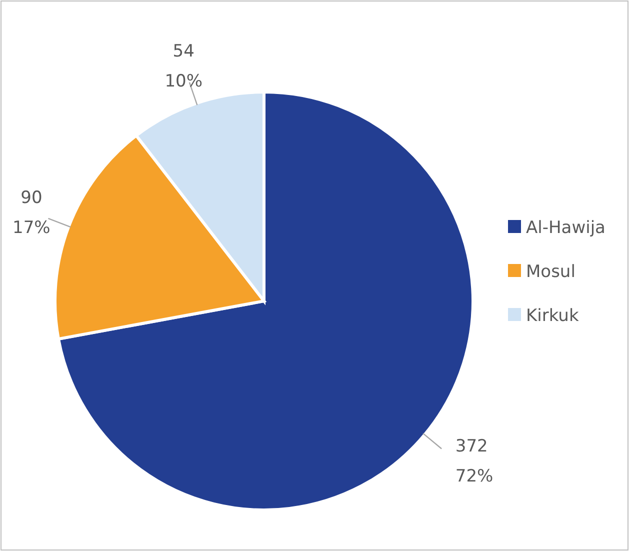 Image resolution: width=630 pixels, height=551 pixels. Describe the element at coordinates (474, 461) in the screenshot. I see `data-label: 372 72%` at that location.